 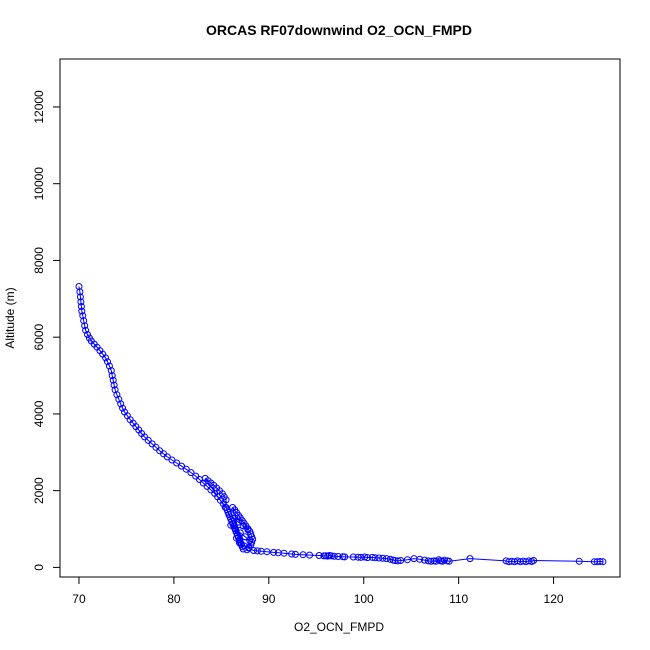 I want to click on x-axis-label: O2_OCN_FMPD, so click(x=339, y=627).